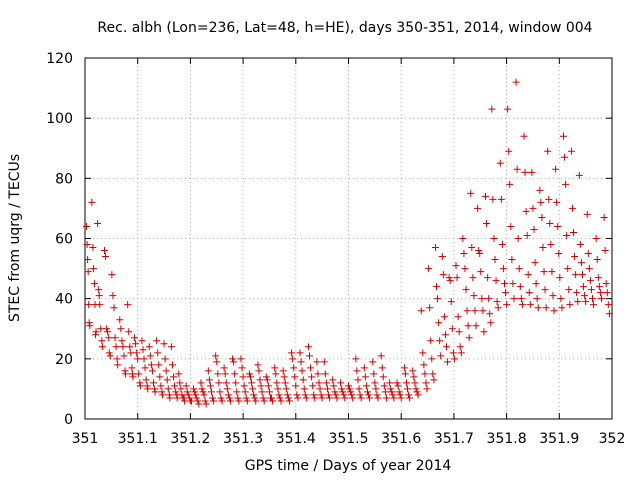 Image resolution: width=640 pixels, height=480 pixels. What do you see at coordinates (190, 439) in the screenshot?
I see `x-tick-label: 351.2` at bounding box center [190, 439].